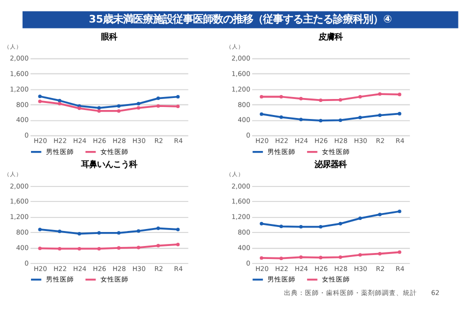 This screenshot has height=320, width=462. I want to click on chart-title: 泌尿器科, so click(330, 164).